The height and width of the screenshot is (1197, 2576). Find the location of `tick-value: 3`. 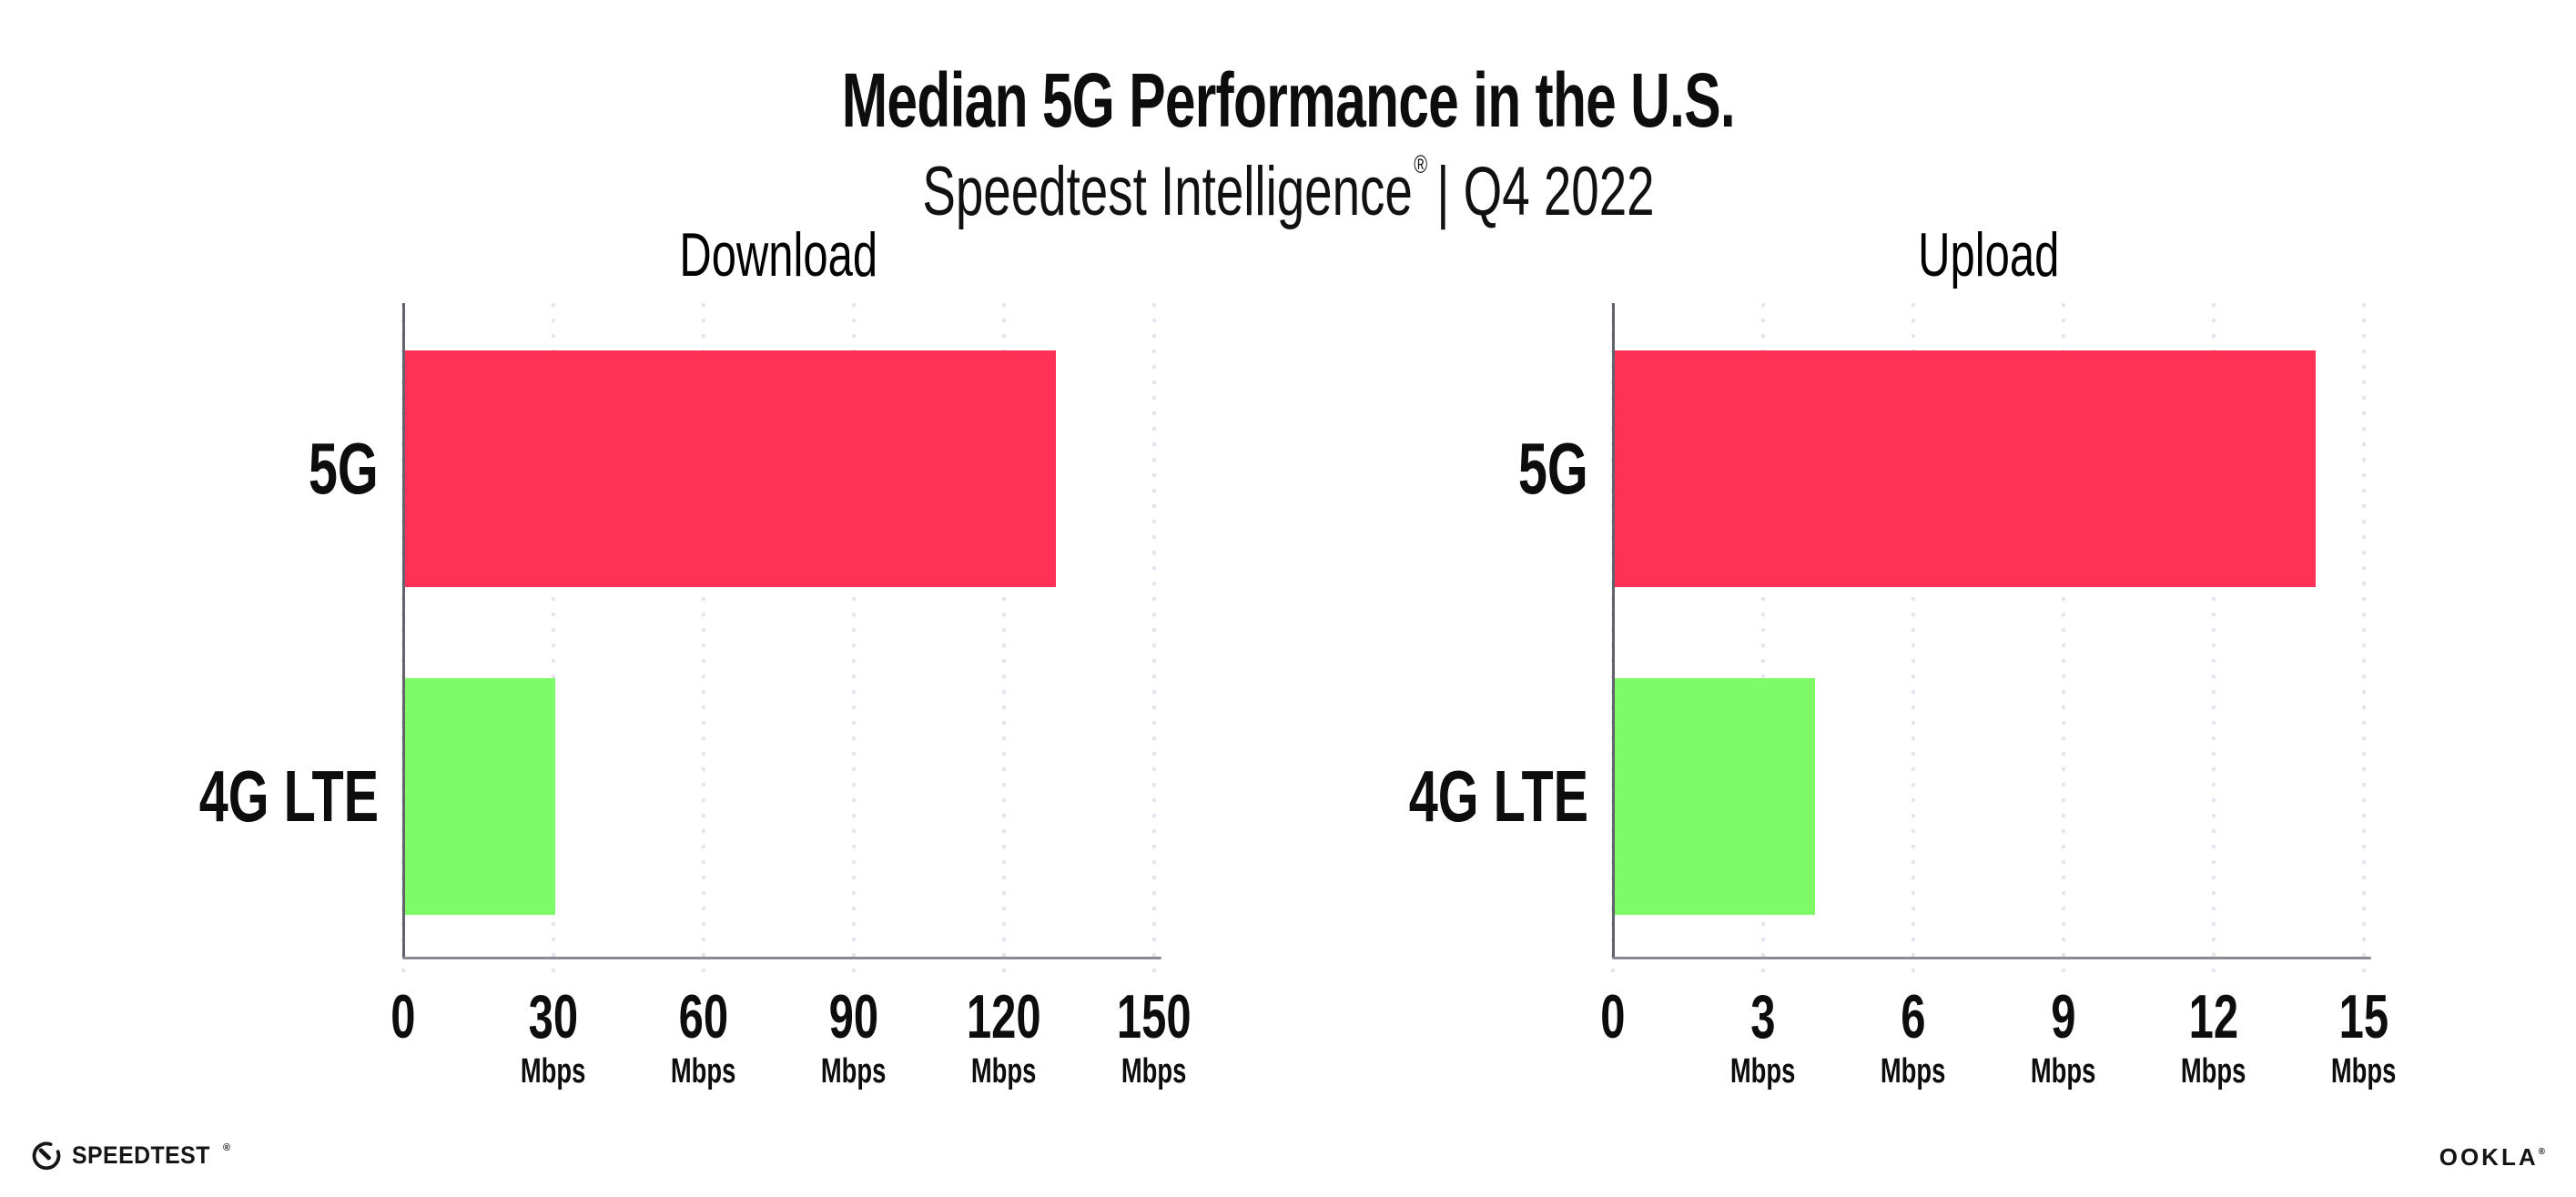

tick-value: 3 is located at coordinates (1763, 1017).